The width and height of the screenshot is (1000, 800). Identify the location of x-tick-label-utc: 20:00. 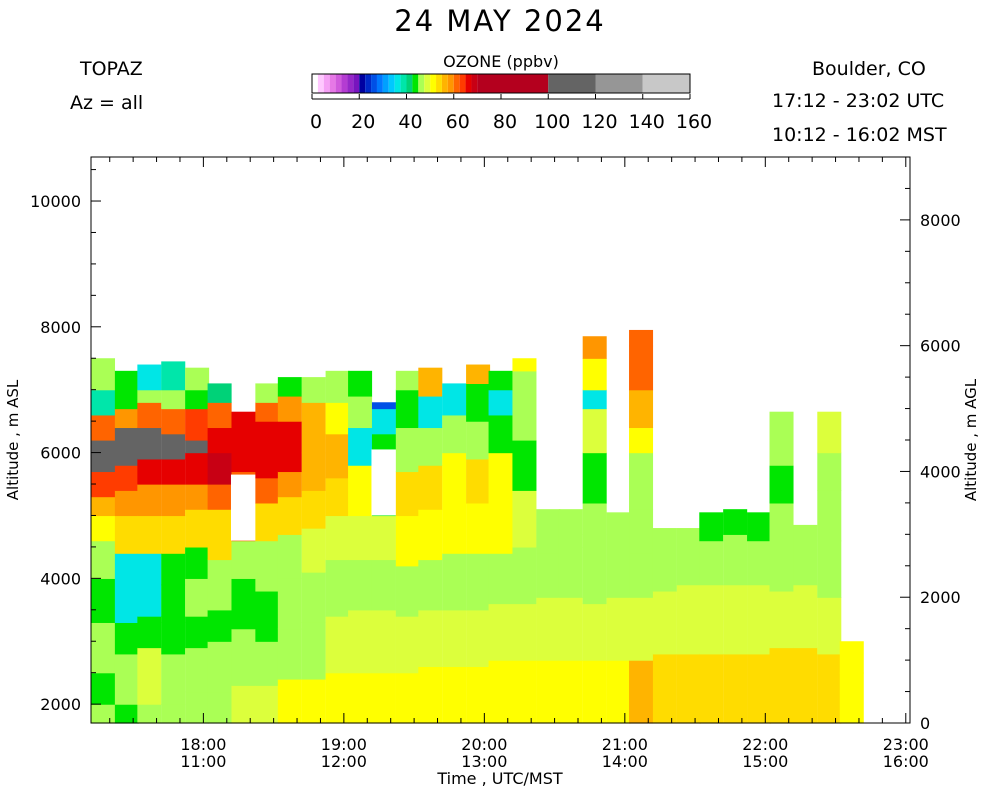
(484, 744).